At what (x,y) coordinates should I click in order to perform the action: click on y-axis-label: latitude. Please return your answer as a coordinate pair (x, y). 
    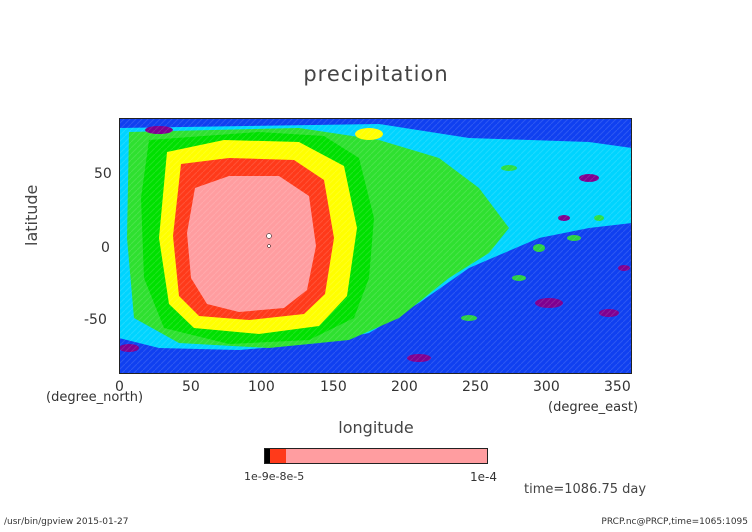
    Looking at the image, I should click on (31, 215).